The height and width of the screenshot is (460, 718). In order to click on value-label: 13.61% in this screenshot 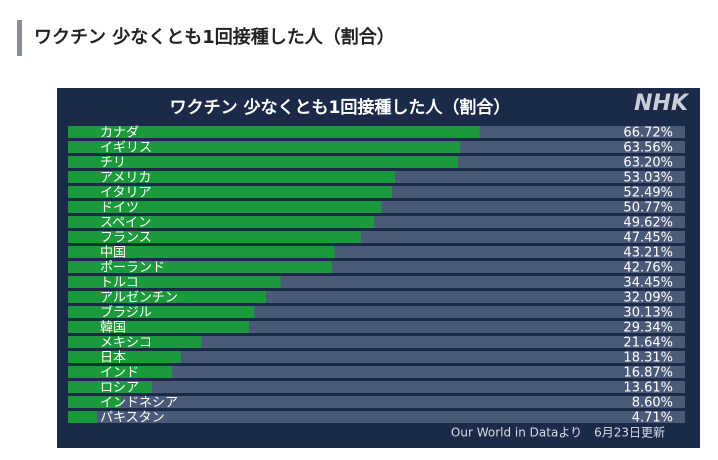, I will do `click(648, 388)`.